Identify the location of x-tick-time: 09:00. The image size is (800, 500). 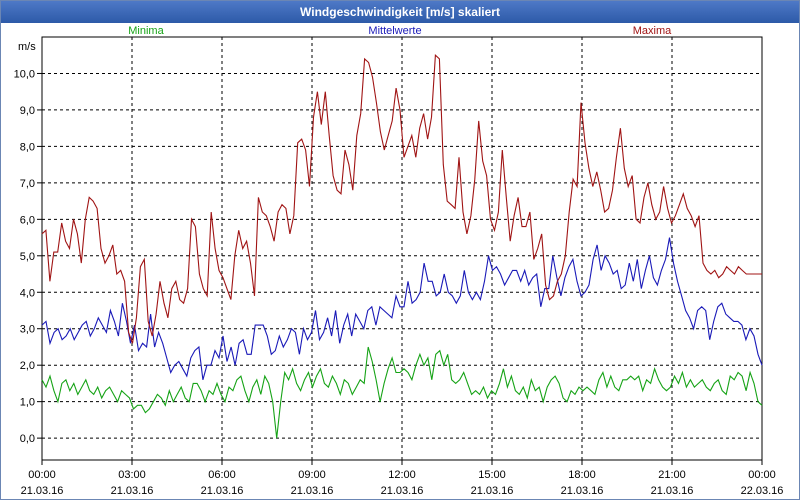
(312, 475).